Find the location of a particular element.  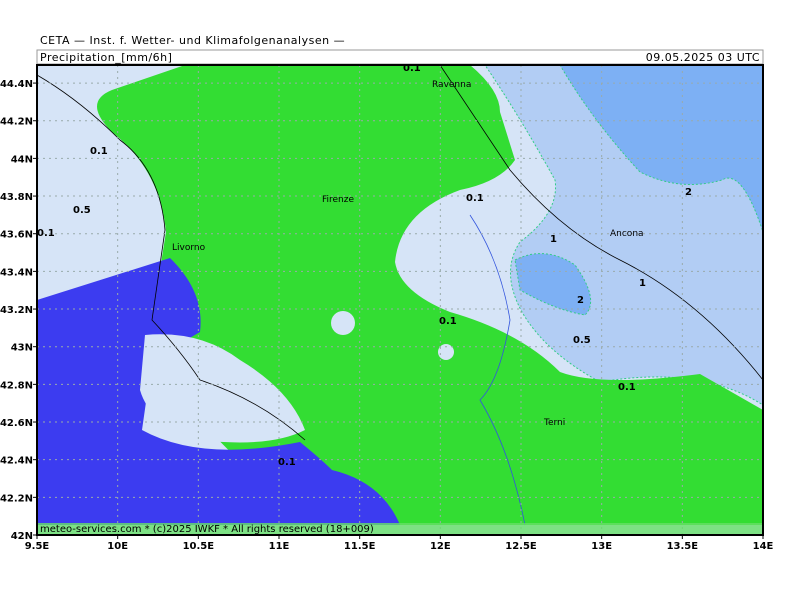

city-label: Firenze is located at coordinates (338, 200).